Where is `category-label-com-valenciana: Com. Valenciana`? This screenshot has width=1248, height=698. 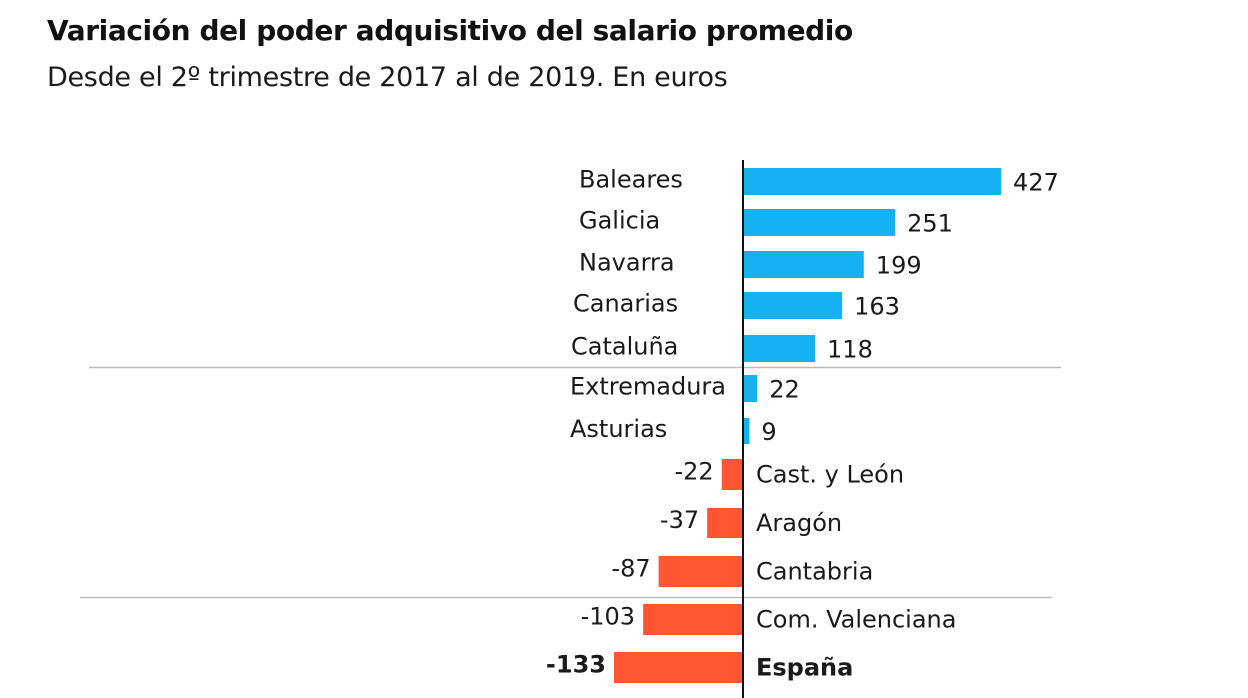
category-label-com-valenciana: Com. Valenciana is located at coordinates (856, 620).